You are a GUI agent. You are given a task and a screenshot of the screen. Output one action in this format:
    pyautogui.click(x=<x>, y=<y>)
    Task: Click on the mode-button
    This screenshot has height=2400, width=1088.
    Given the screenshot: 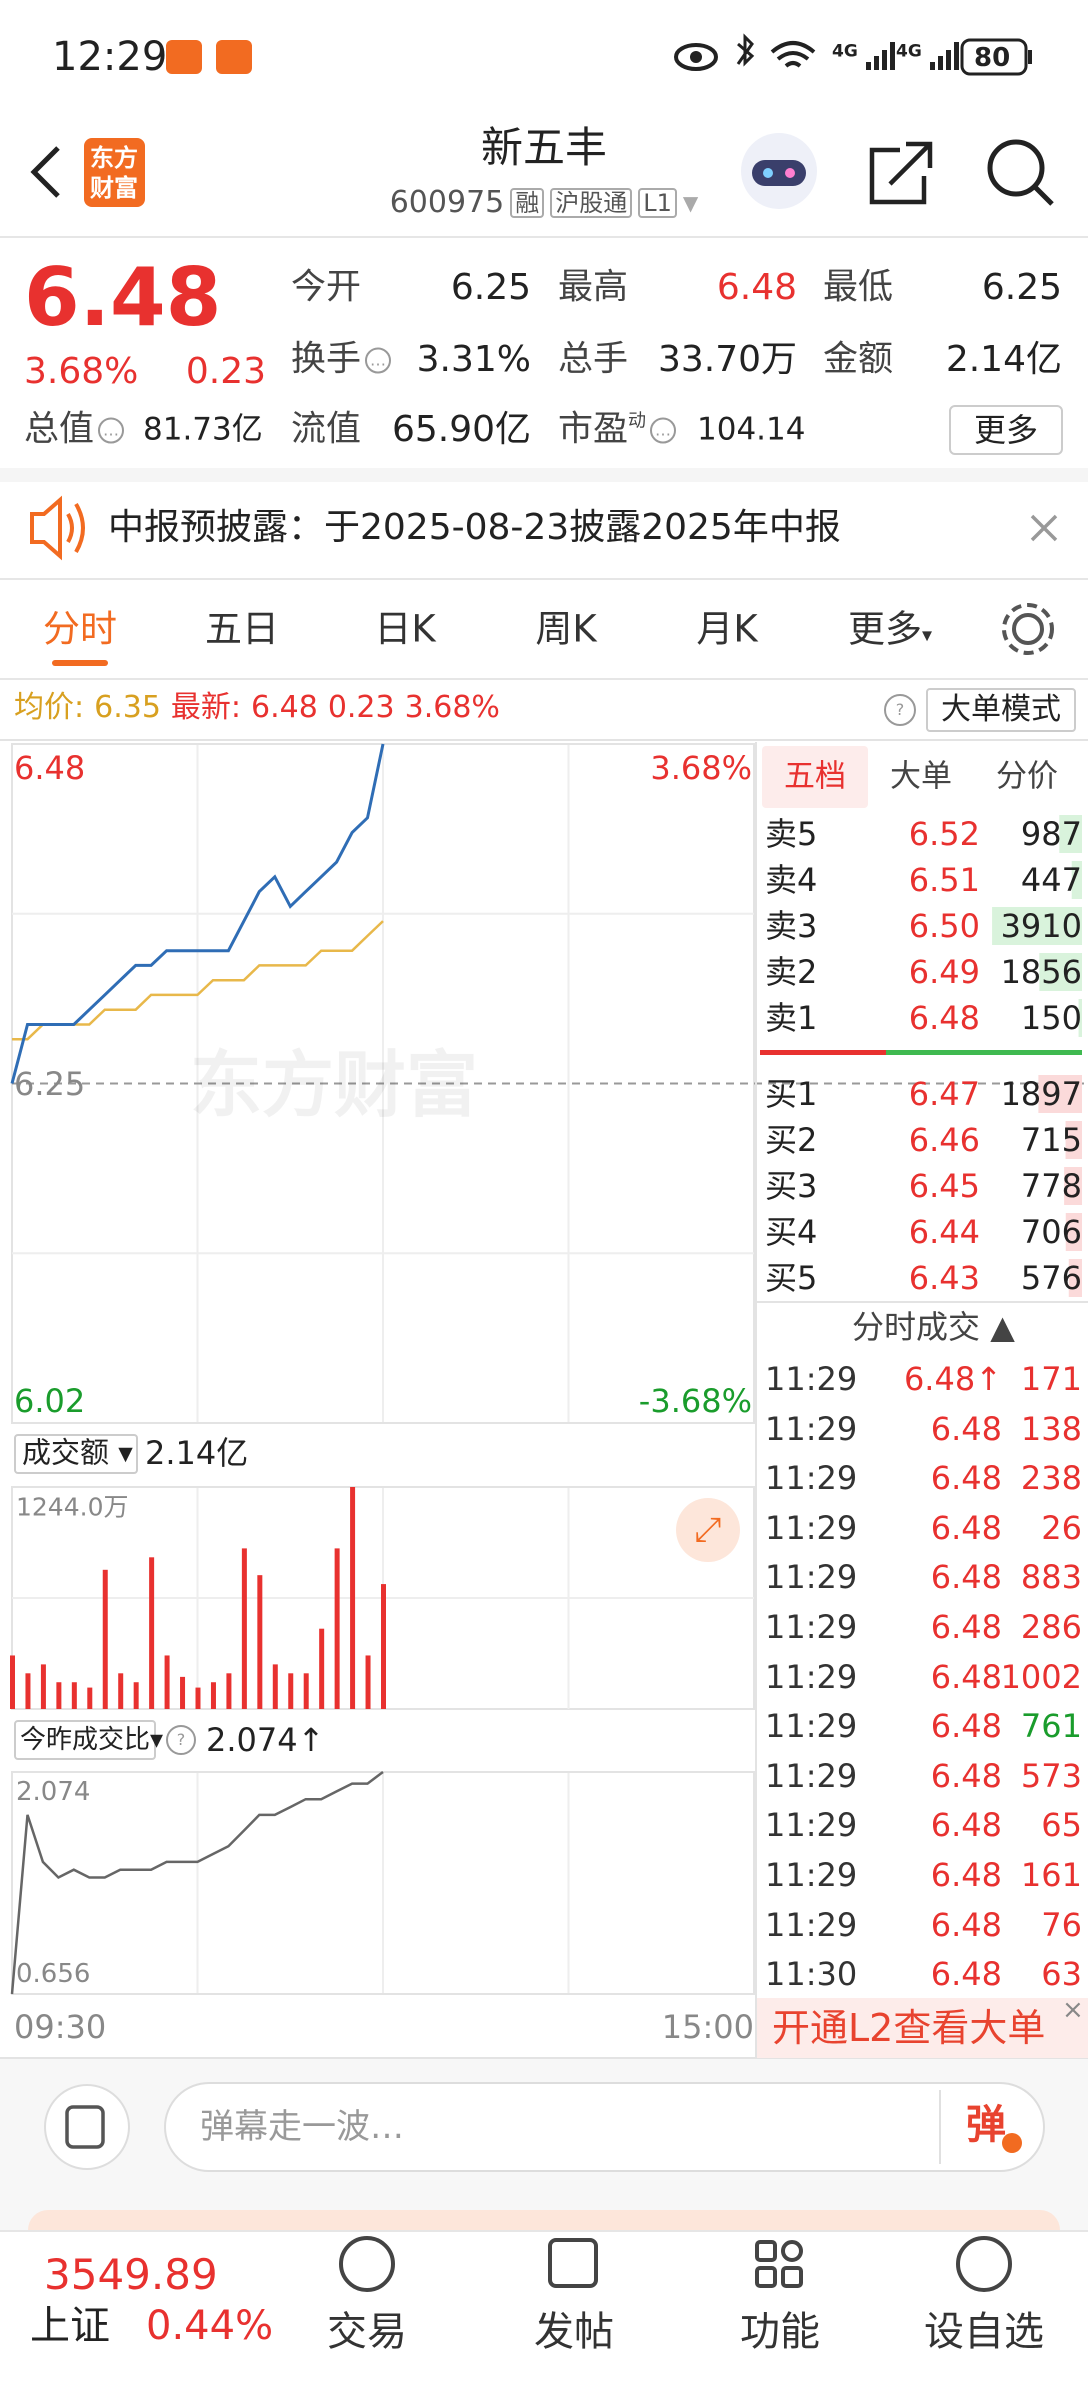 What is the action you would take?
    pyautogui.click(x=1001, y=710)
    